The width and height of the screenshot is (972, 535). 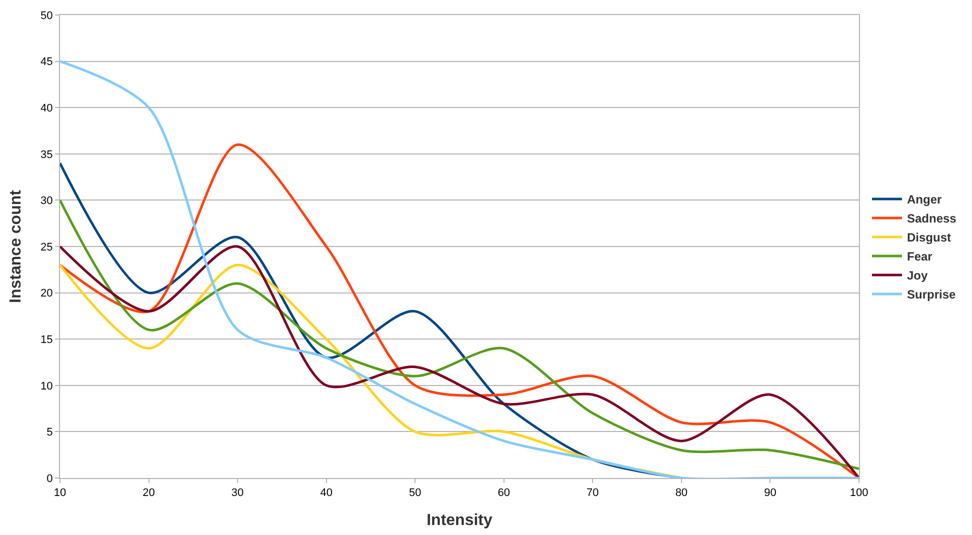 What do you see at coordinates (46, 16) in the screenshot?
I see `y-tick-label: 50` at bounding box center [46, 16].